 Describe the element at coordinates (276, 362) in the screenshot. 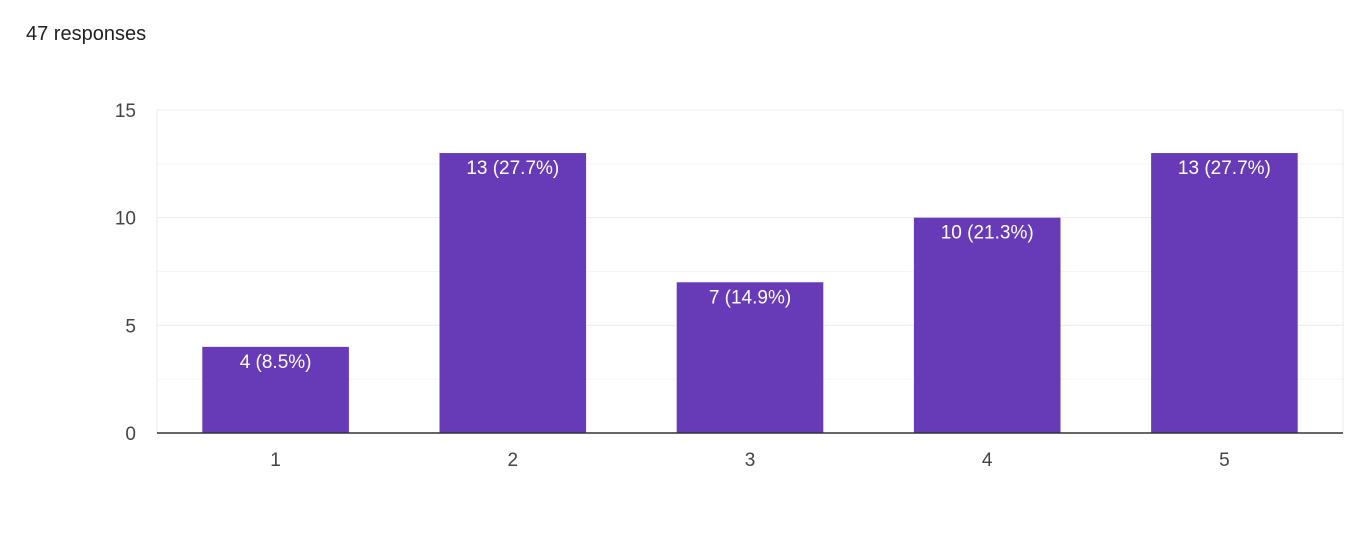

I see `data-label: 4 (8.5%)` at that location.